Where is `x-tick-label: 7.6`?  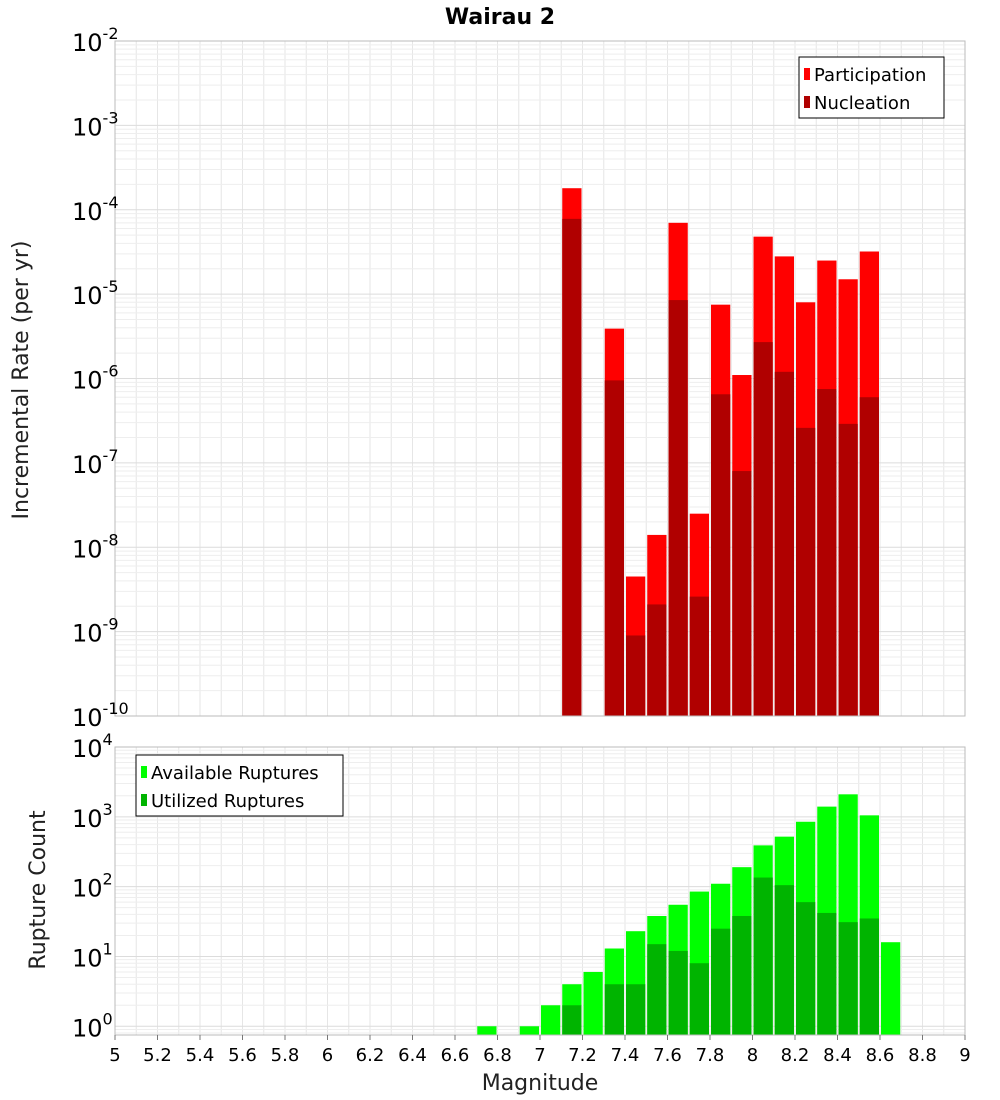
x-tick-label: 7.6 is located at coordinates (667, 1055).